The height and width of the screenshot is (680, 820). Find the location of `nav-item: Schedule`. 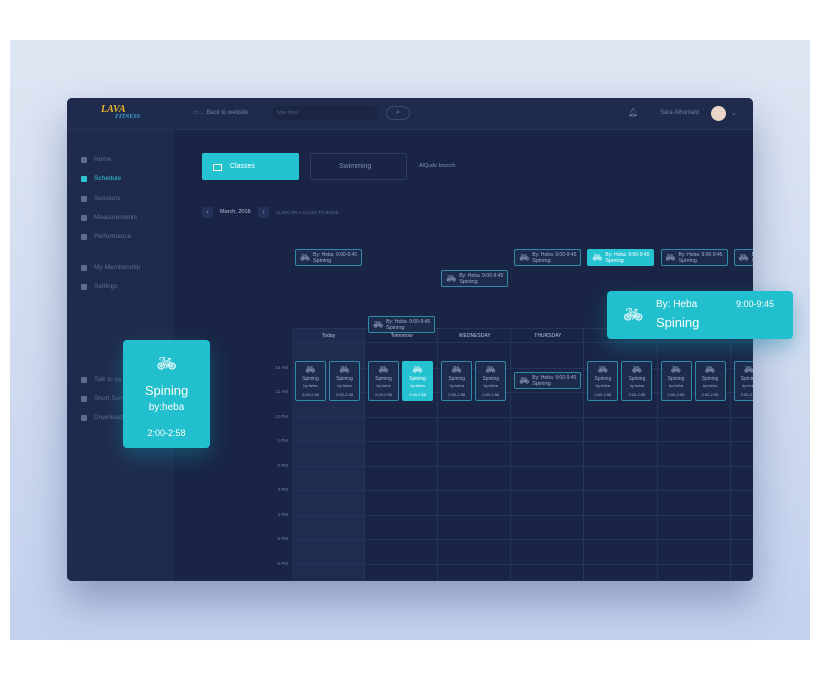

nav-item: Schedule is located at coordinates (108, 178).